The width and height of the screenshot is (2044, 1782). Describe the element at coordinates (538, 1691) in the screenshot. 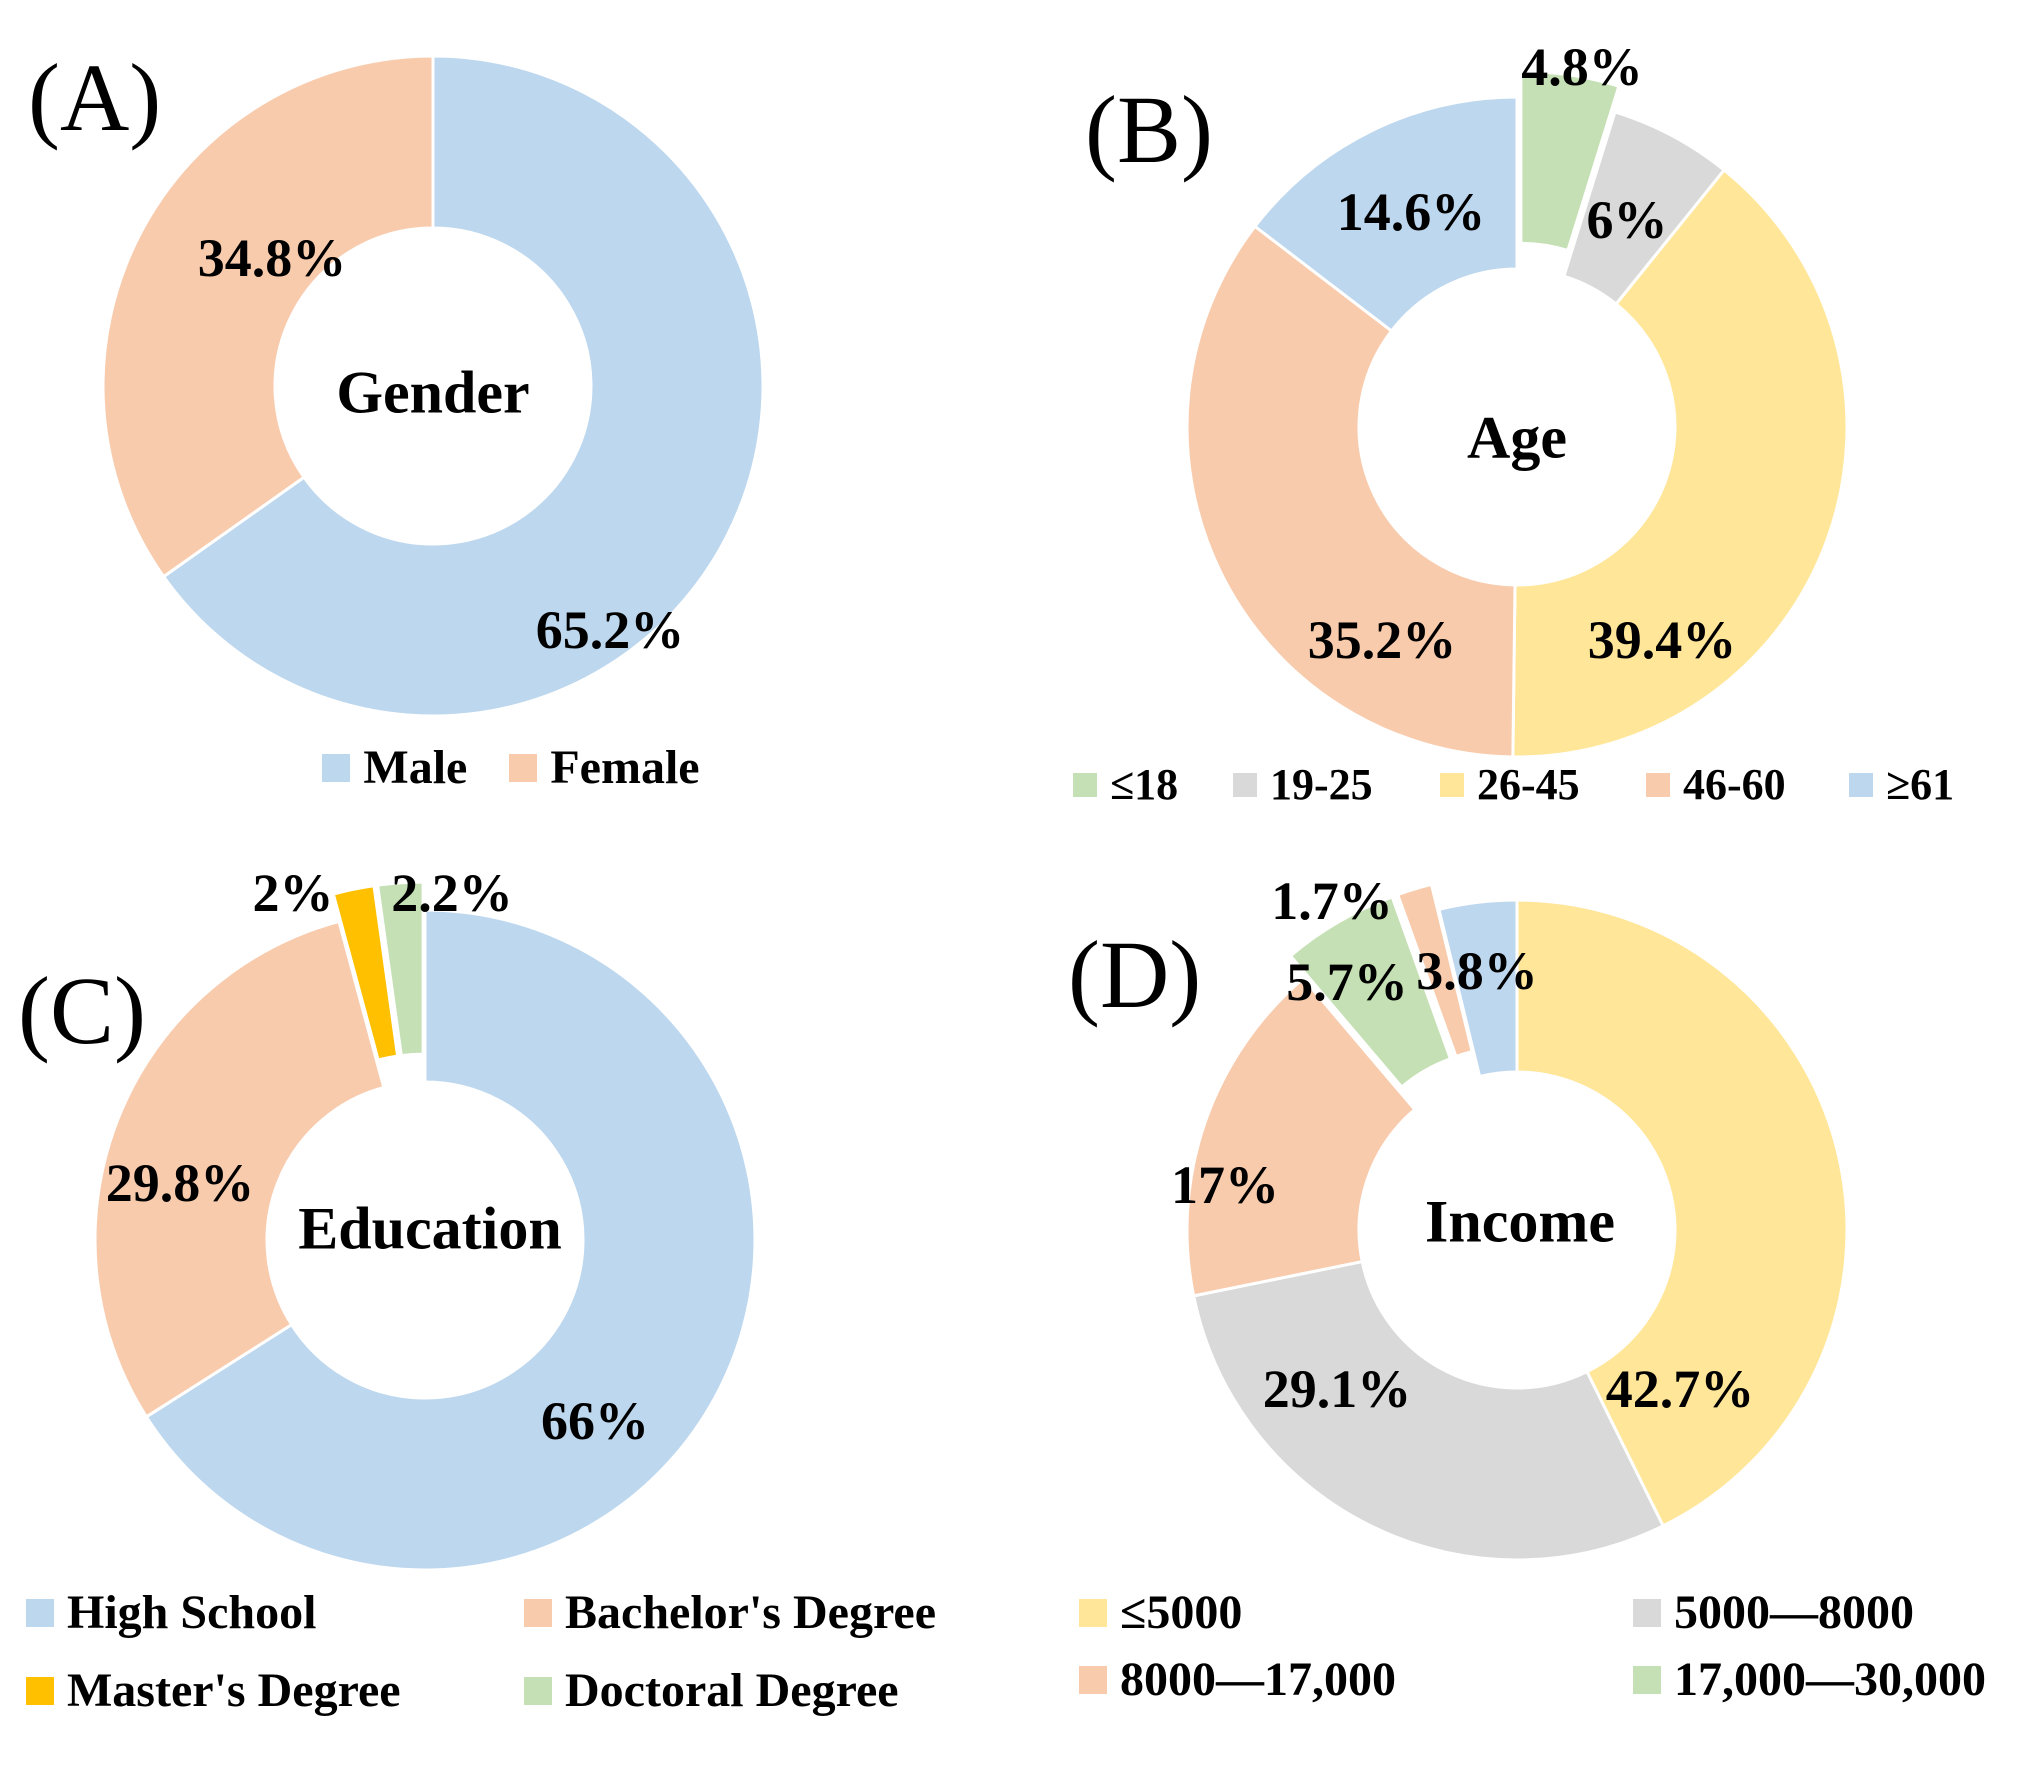

I see `legend-swatch-doctoral-degree` at that location.